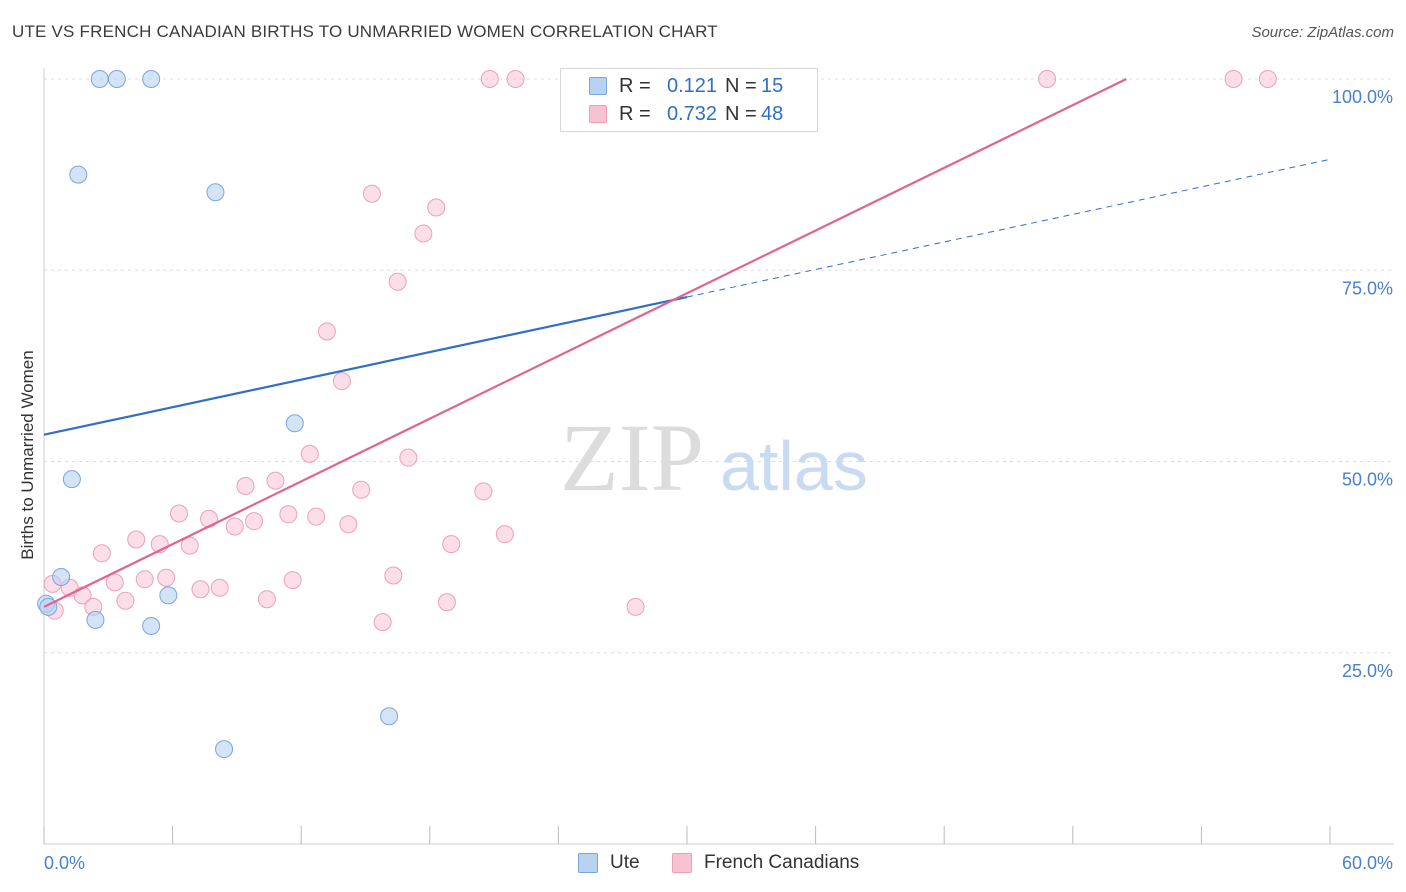 Image resolution: width=1406 pixels, height=892 pixels. Describe the element at coordinates (772, 113) in the screenshot. I see `n-value: 48` at that location.